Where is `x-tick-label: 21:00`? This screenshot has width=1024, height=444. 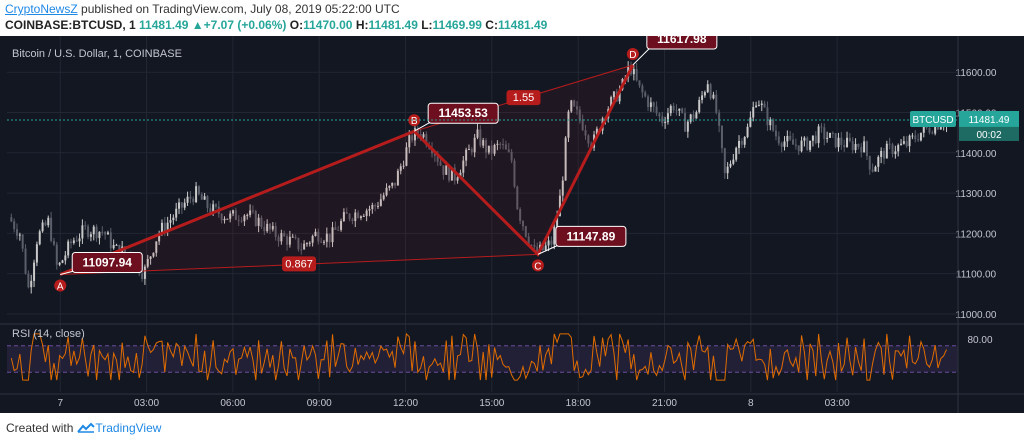 x-tick-label: 21:00 is located at coordinates (664, 403).